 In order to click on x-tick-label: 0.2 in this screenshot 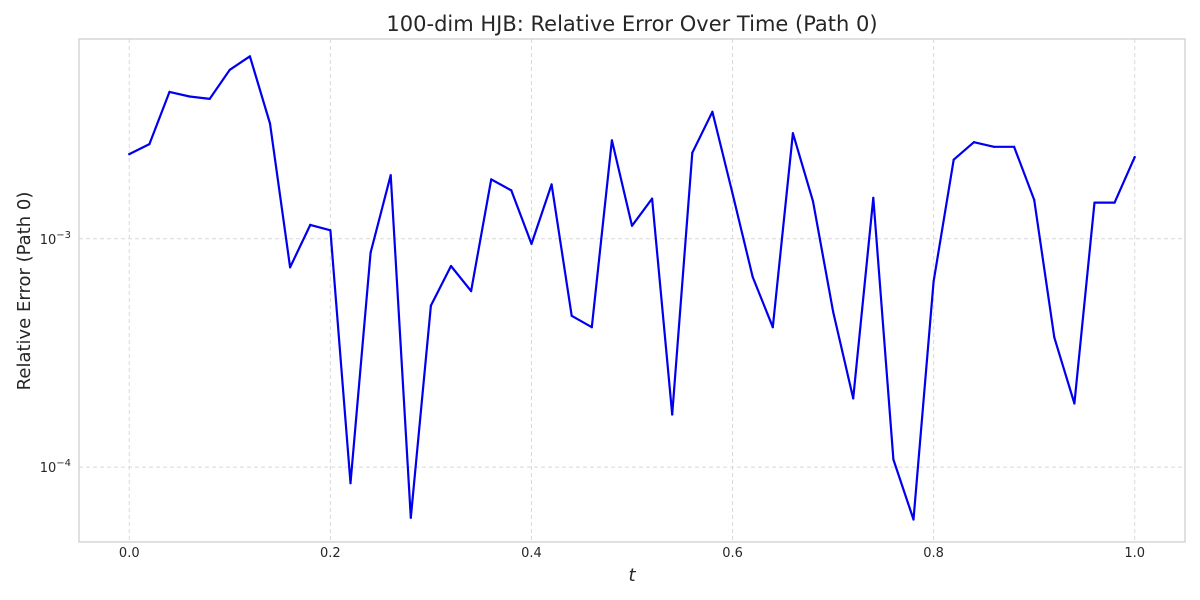, I will do `click(330, 553)`.